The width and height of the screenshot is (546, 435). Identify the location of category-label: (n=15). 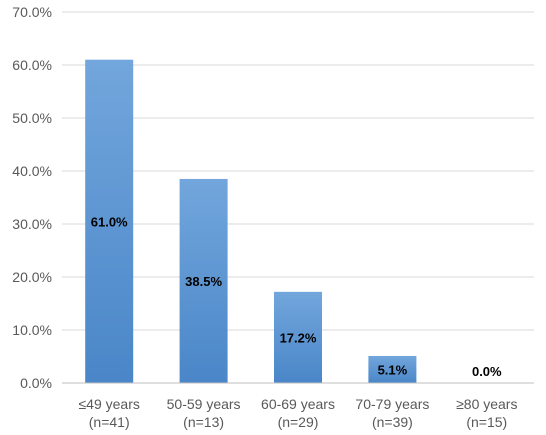
(486, 422).